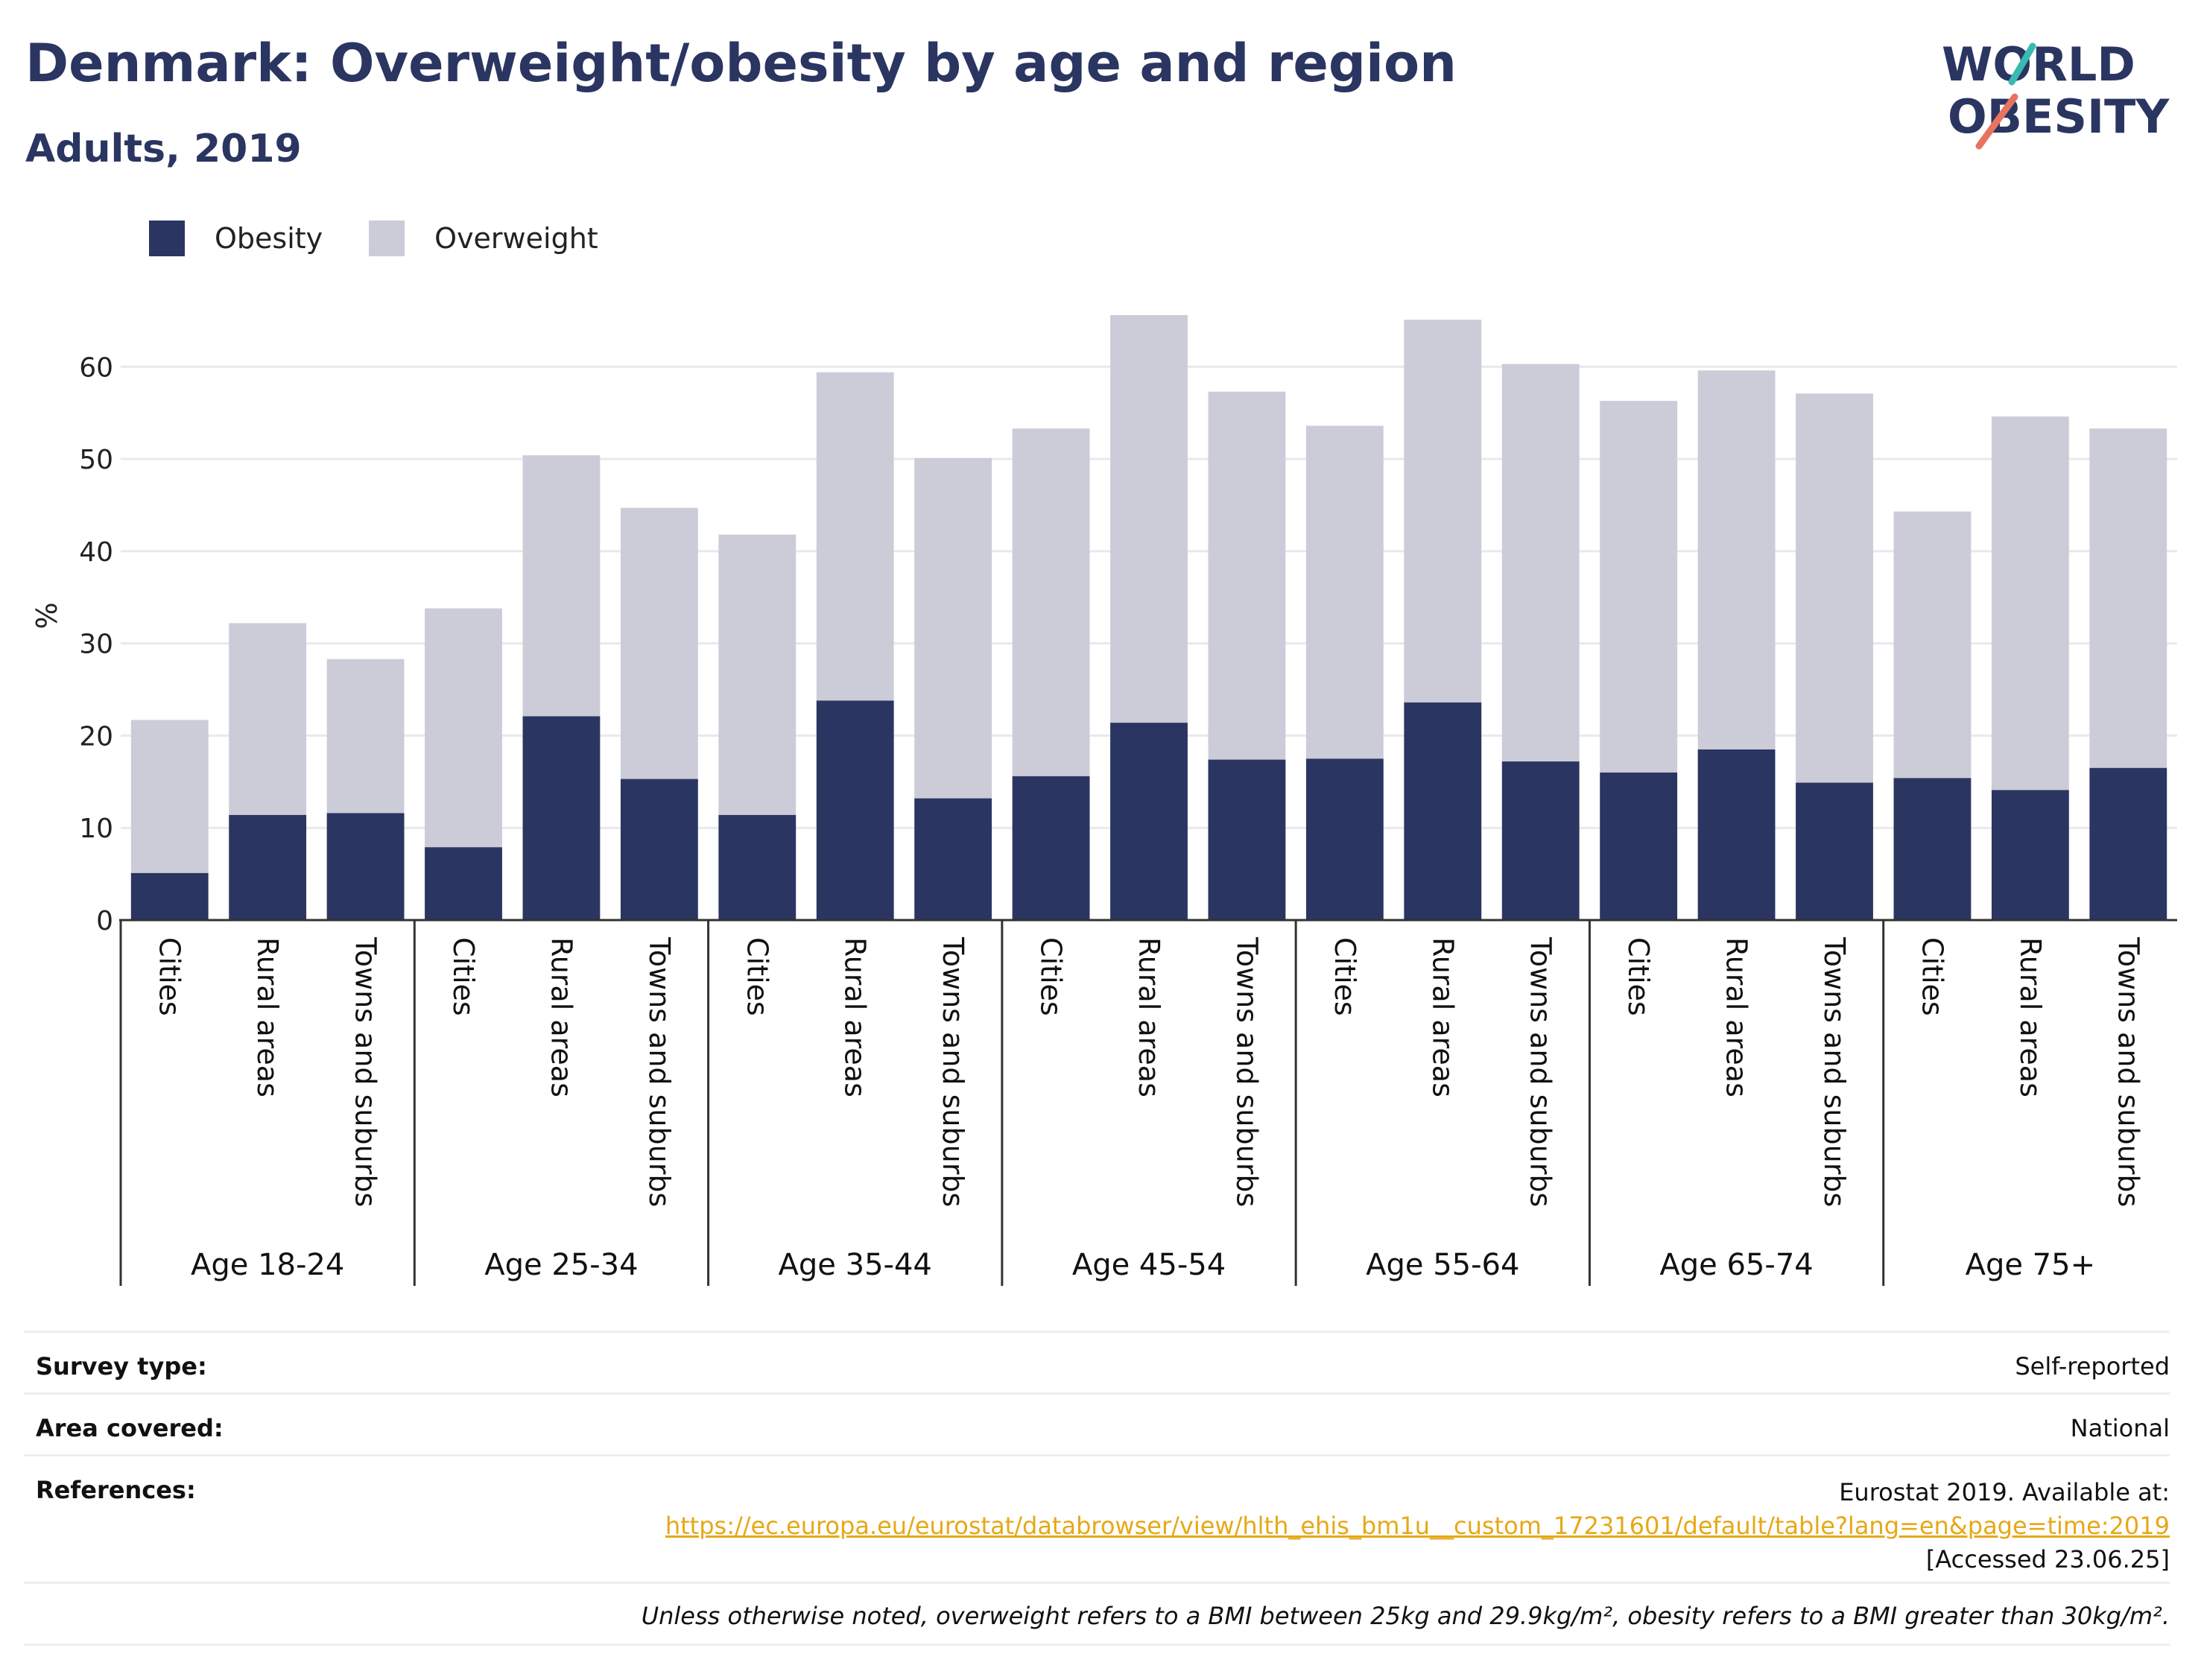  Describe the element at coordinates (96, 552) in the screenshot. I see `y-tick-label: 40` at that location.